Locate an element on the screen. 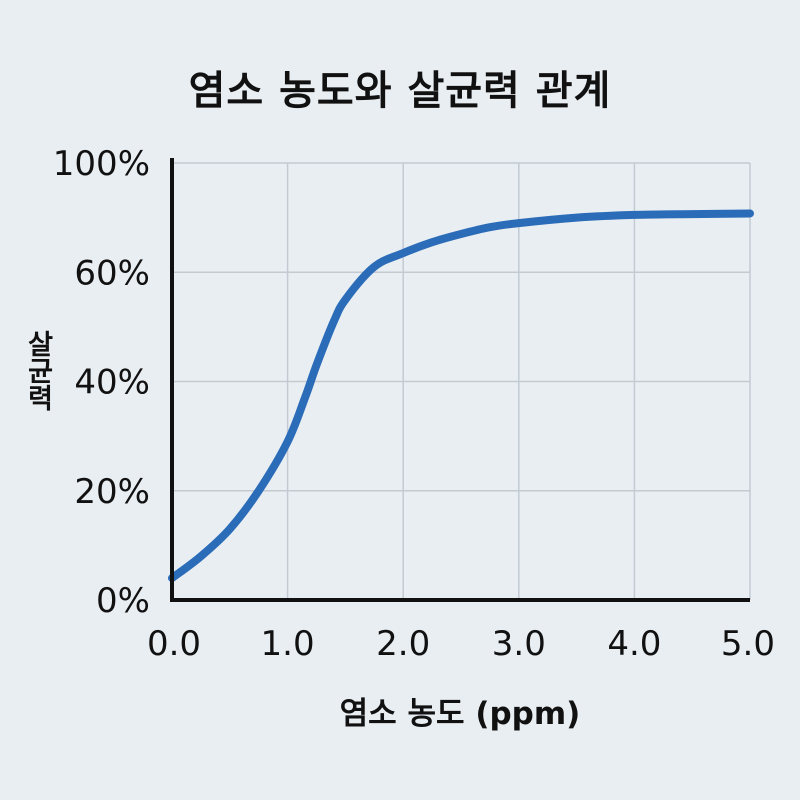 This screenshot has height=800, width=800. y-tick-label: 60% is located at coordinates (112, 273).